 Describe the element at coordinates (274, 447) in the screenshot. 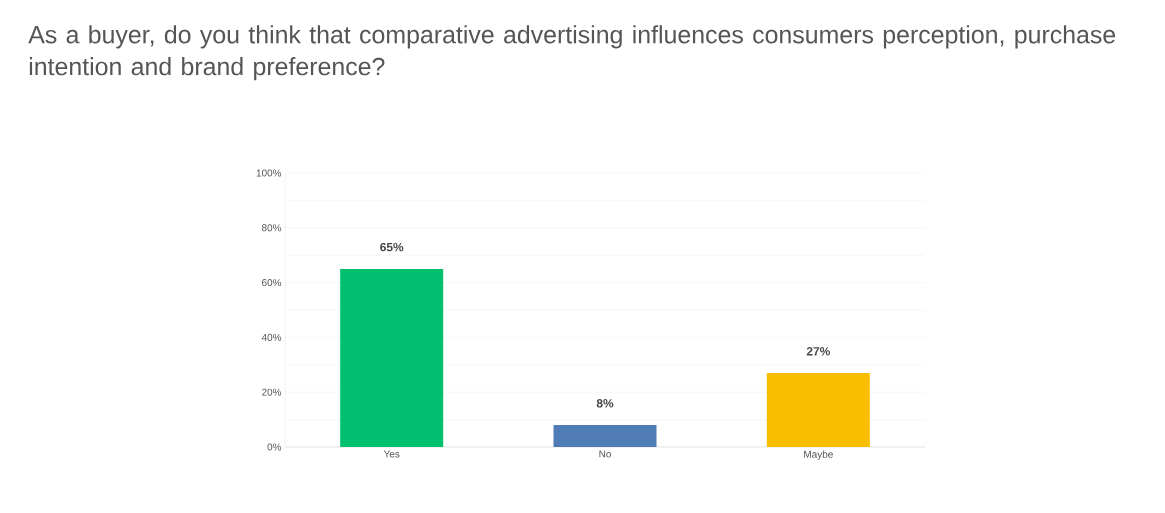

I see `y-tick-label: 0%` at that location.